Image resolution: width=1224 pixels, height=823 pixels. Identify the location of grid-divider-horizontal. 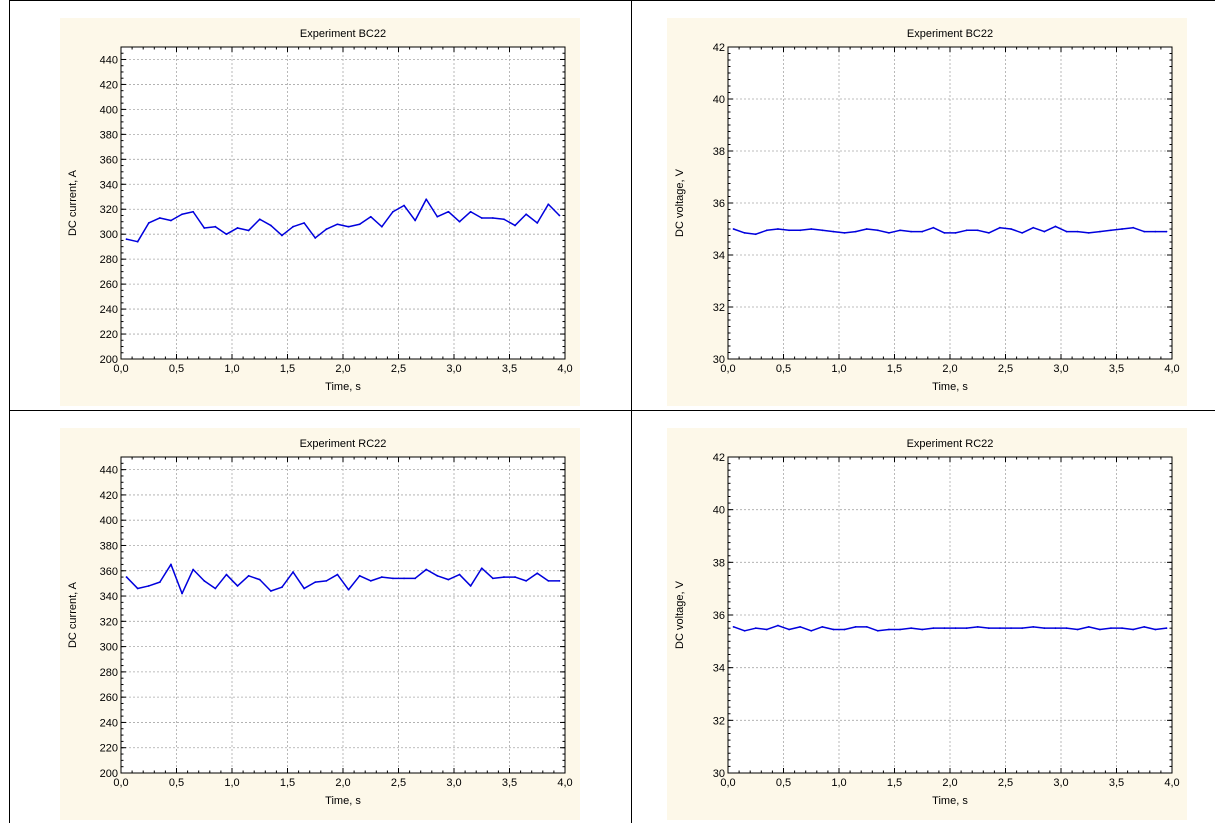
(612, 410).